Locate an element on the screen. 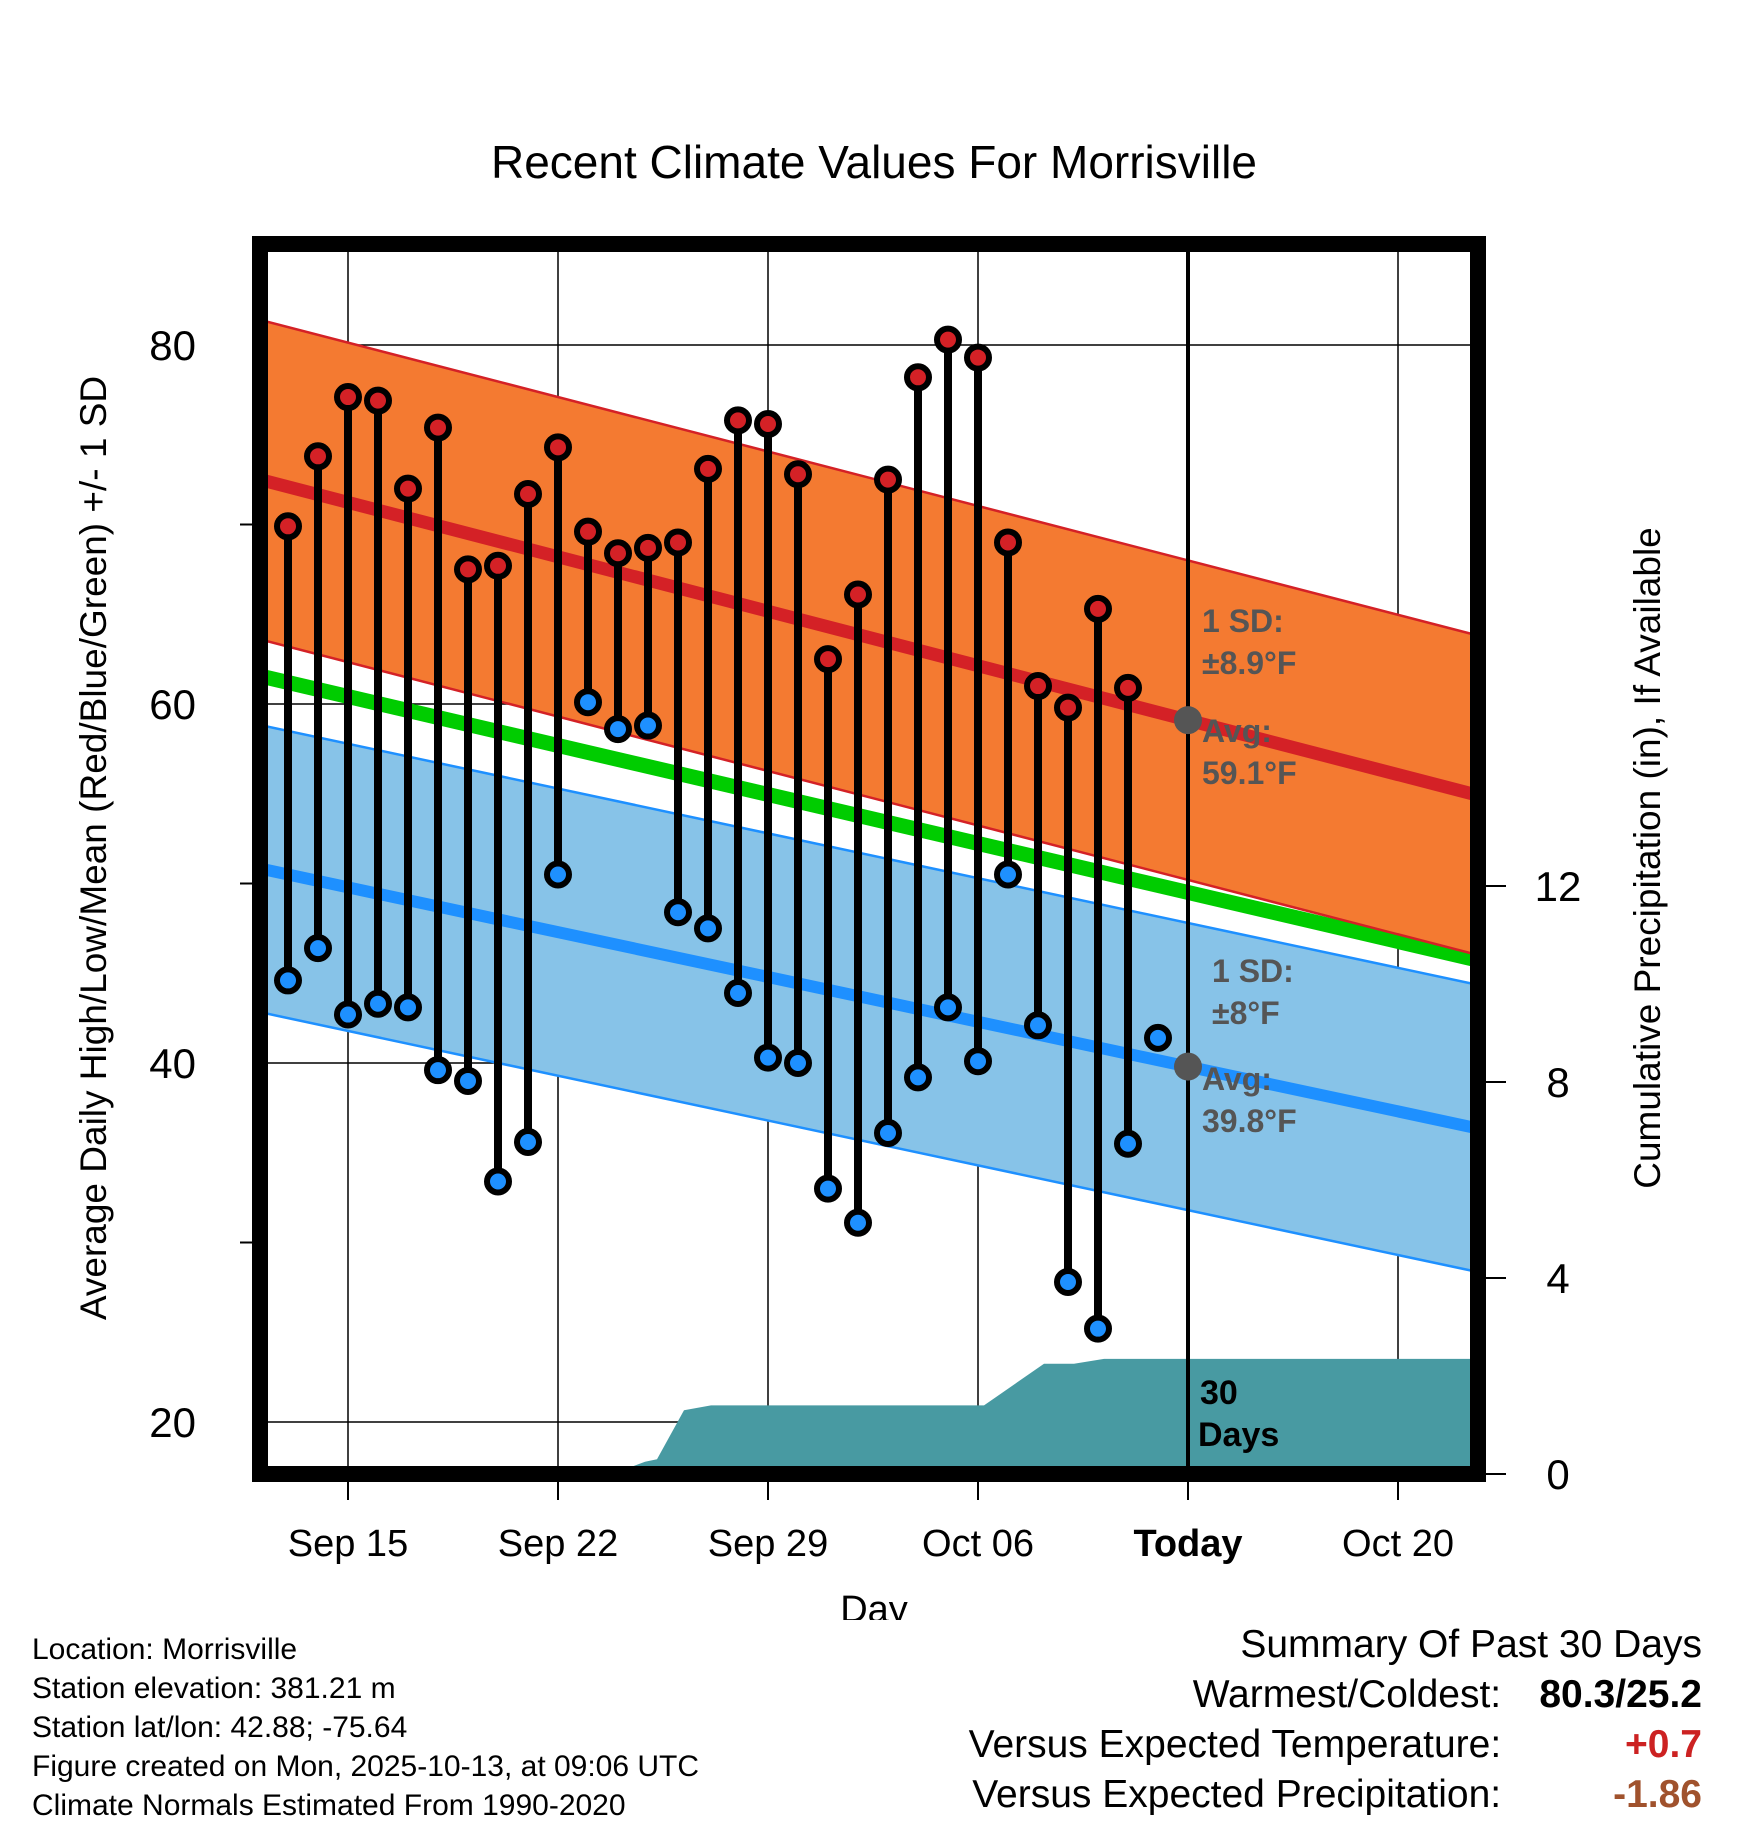 The image size is (1748, 1828). y2-tick-label: 12 is located at coordinates (1558, 886).